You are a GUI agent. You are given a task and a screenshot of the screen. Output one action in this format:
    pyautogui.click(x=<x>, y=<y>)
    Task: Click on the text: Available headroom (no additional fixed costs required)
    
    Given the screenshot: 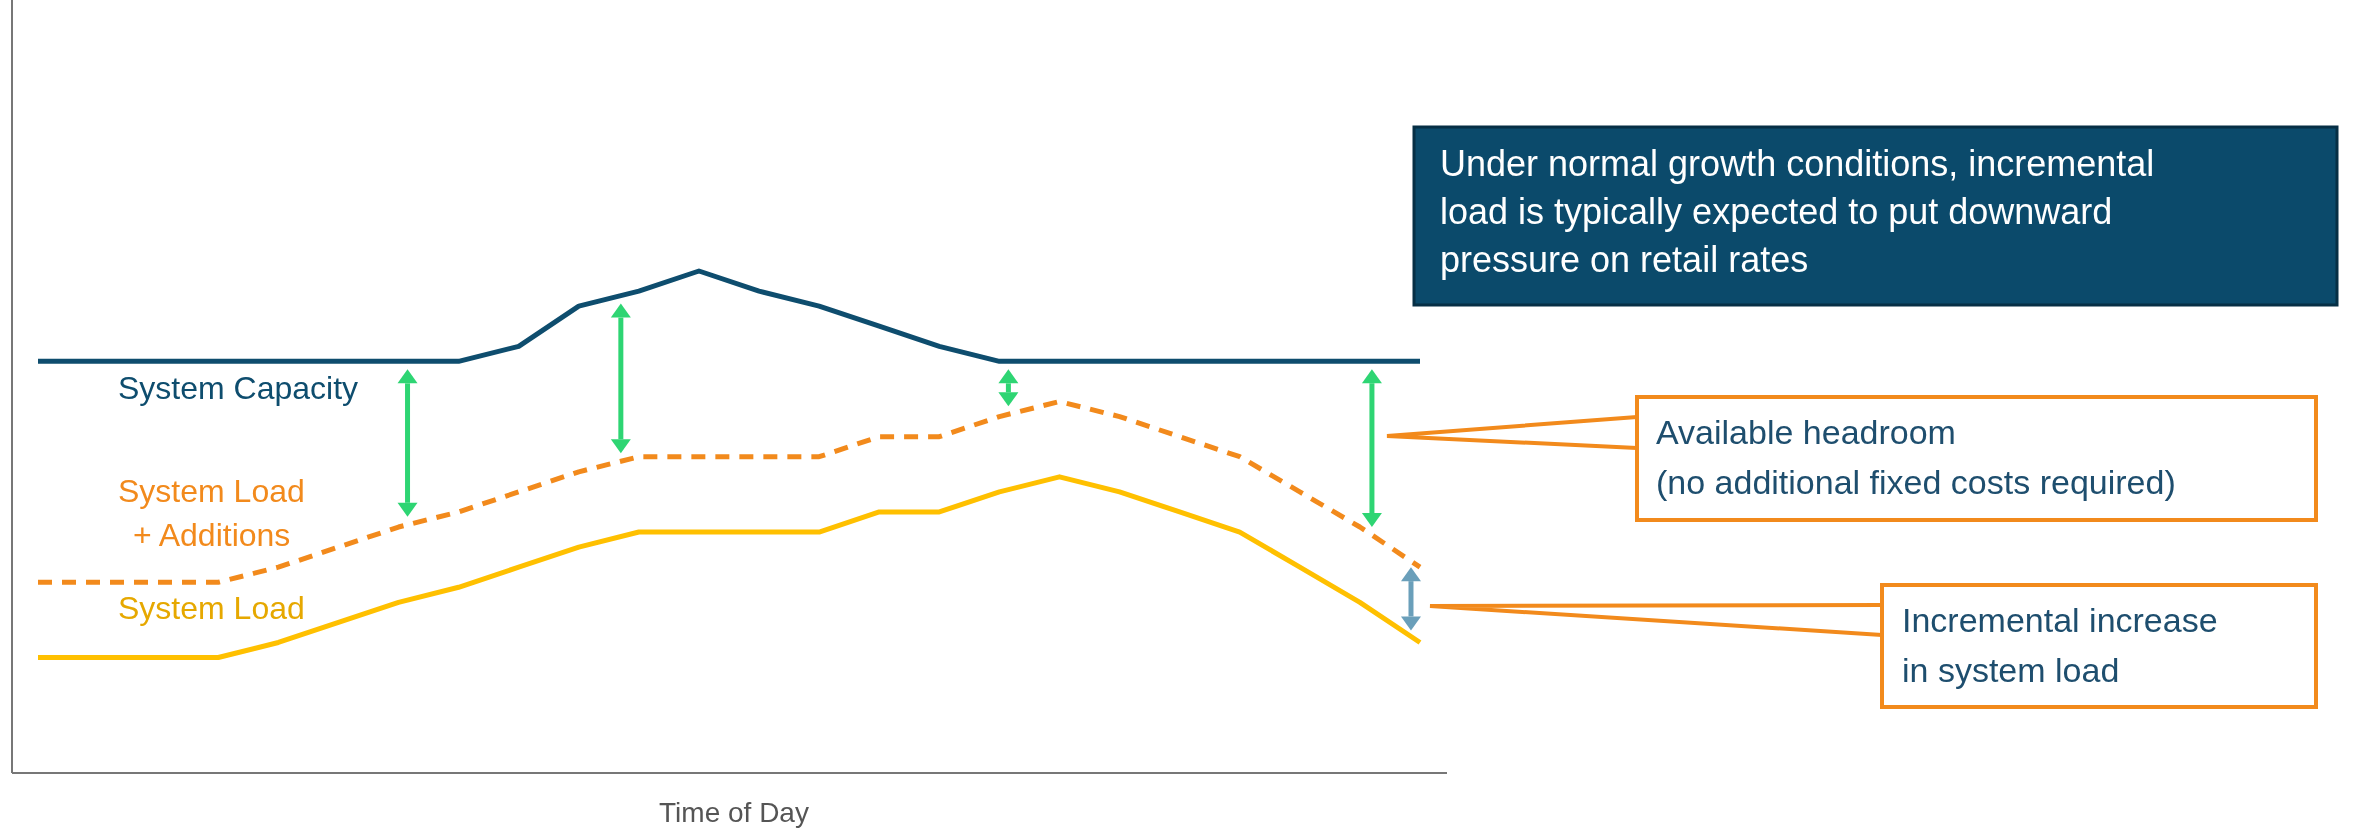 What is the action you would take?
    pyautogui.click(x=1916, y=457)
    